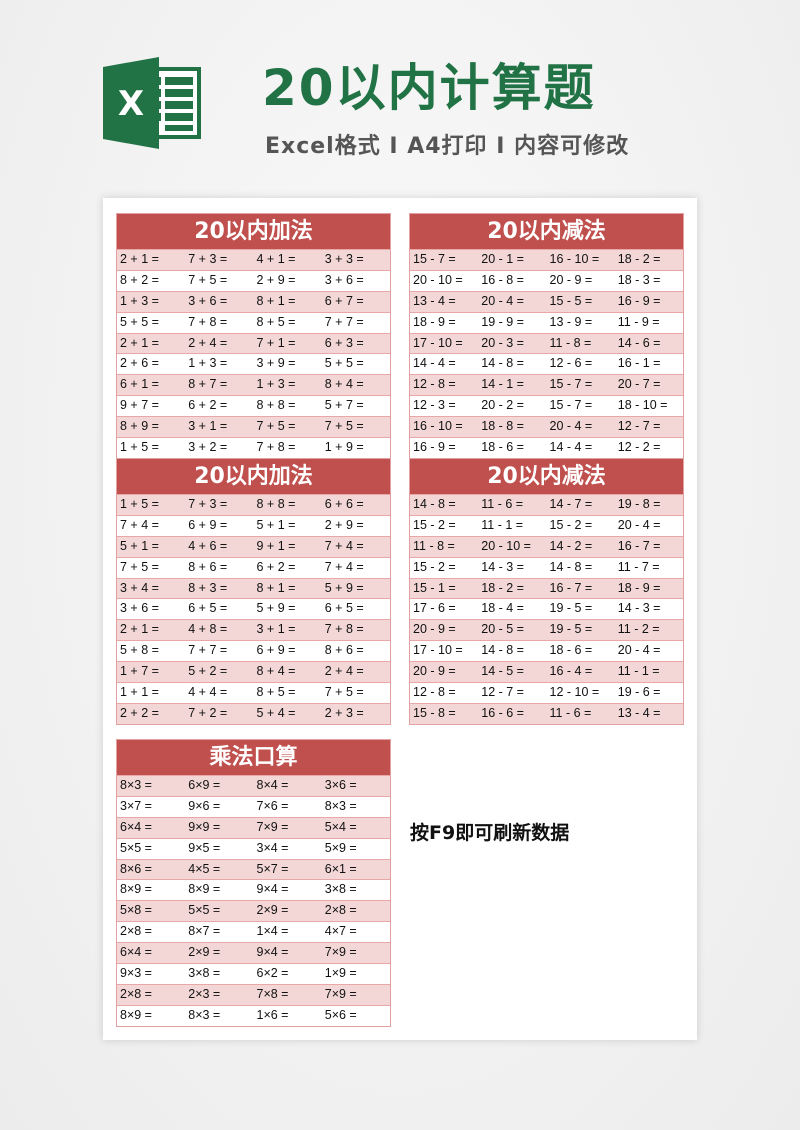  I want to click on problem-cell: 3 + 9 =, so click(276, 363).